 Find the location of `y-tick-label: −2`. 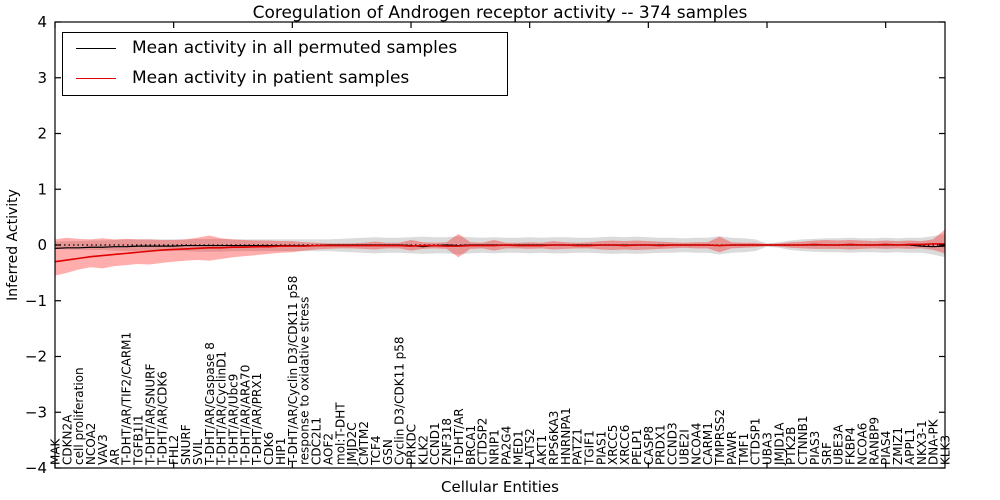

y-tick-label: −2 is located at coordinates (36, 357).